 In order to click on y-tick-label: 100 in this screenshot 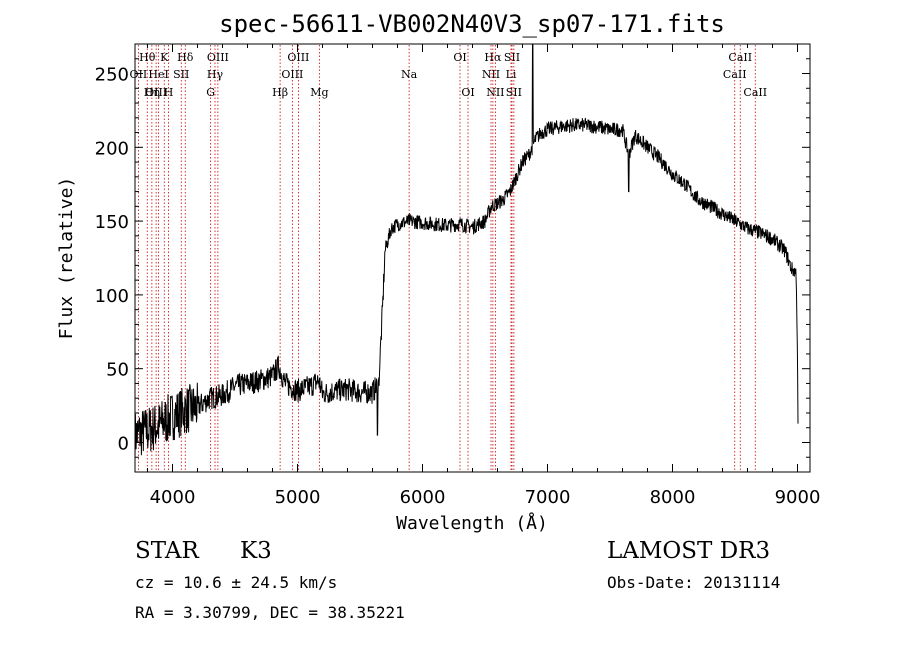, I will do `click(112, 296)`.